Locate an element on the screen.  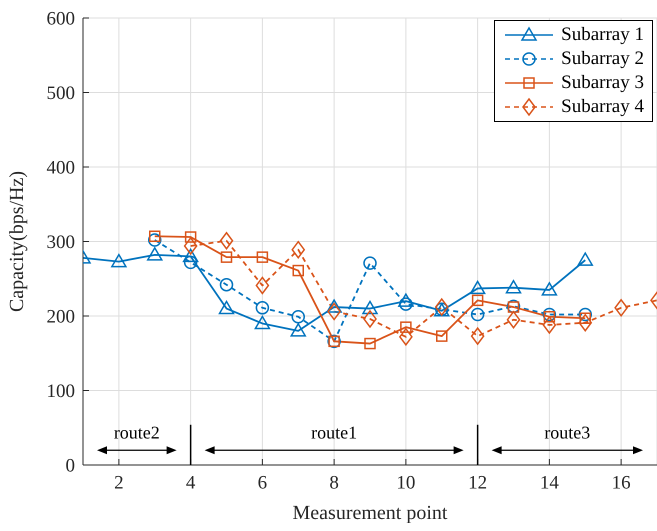
x-tick-label: 4 is located at coordinates (191, 483).